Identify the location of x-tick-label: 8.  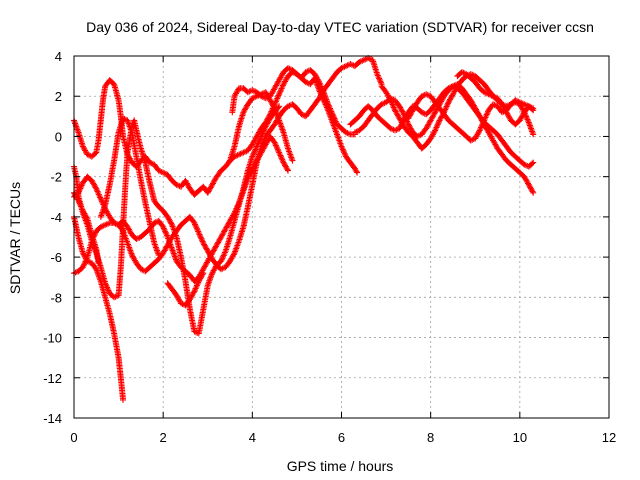
(430, 437).